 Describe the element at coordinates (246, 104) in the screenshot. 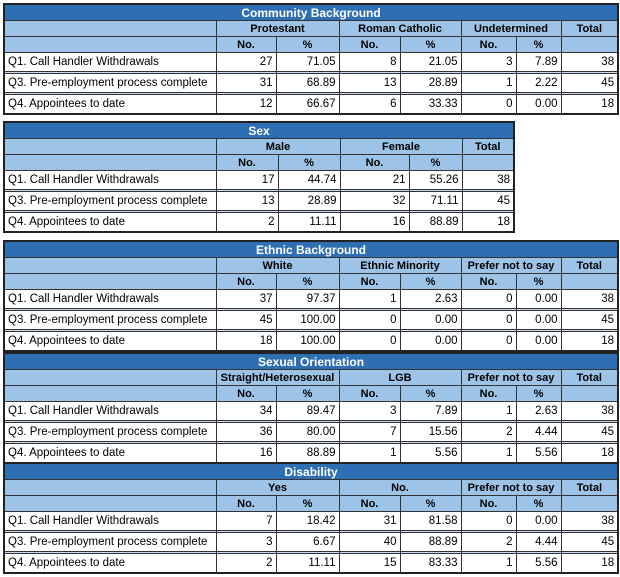

I see `cell-count: 12` at that location.